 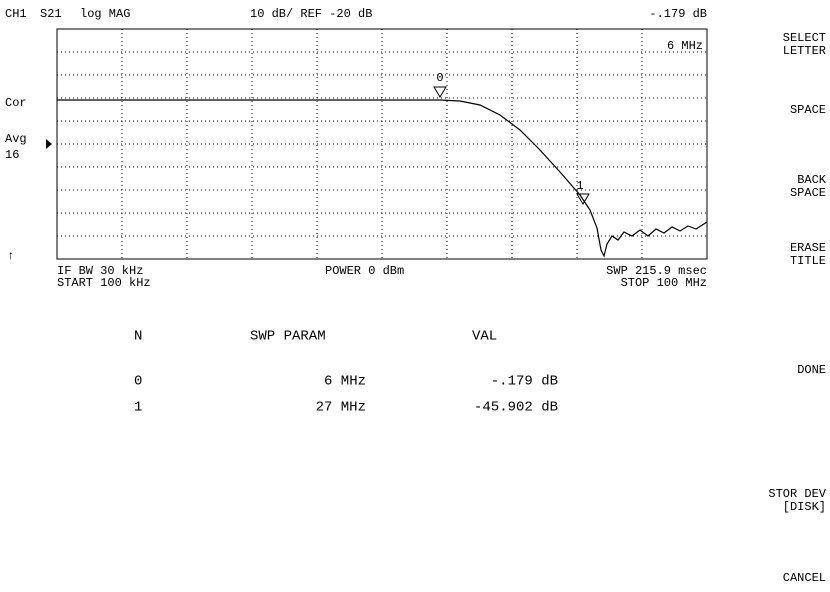 I want to click on sweep-time: SWP 215.9 msec, so click(x=656, y=271).